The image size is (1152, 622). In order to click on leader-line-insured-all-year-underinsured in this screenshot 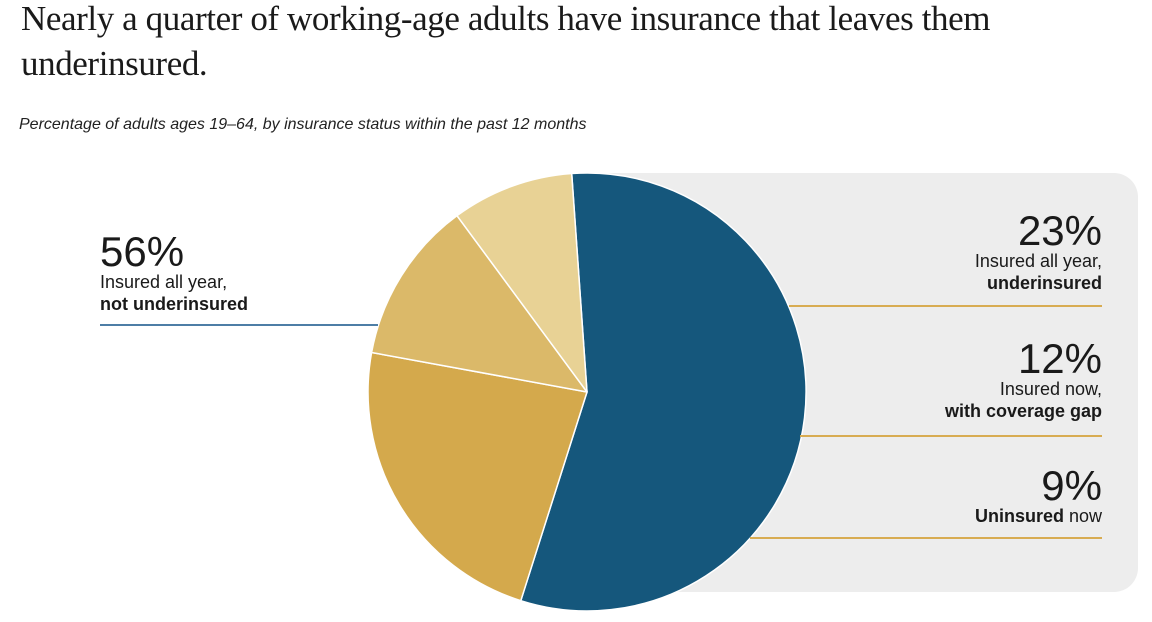, I will do `click(945, 306)`.